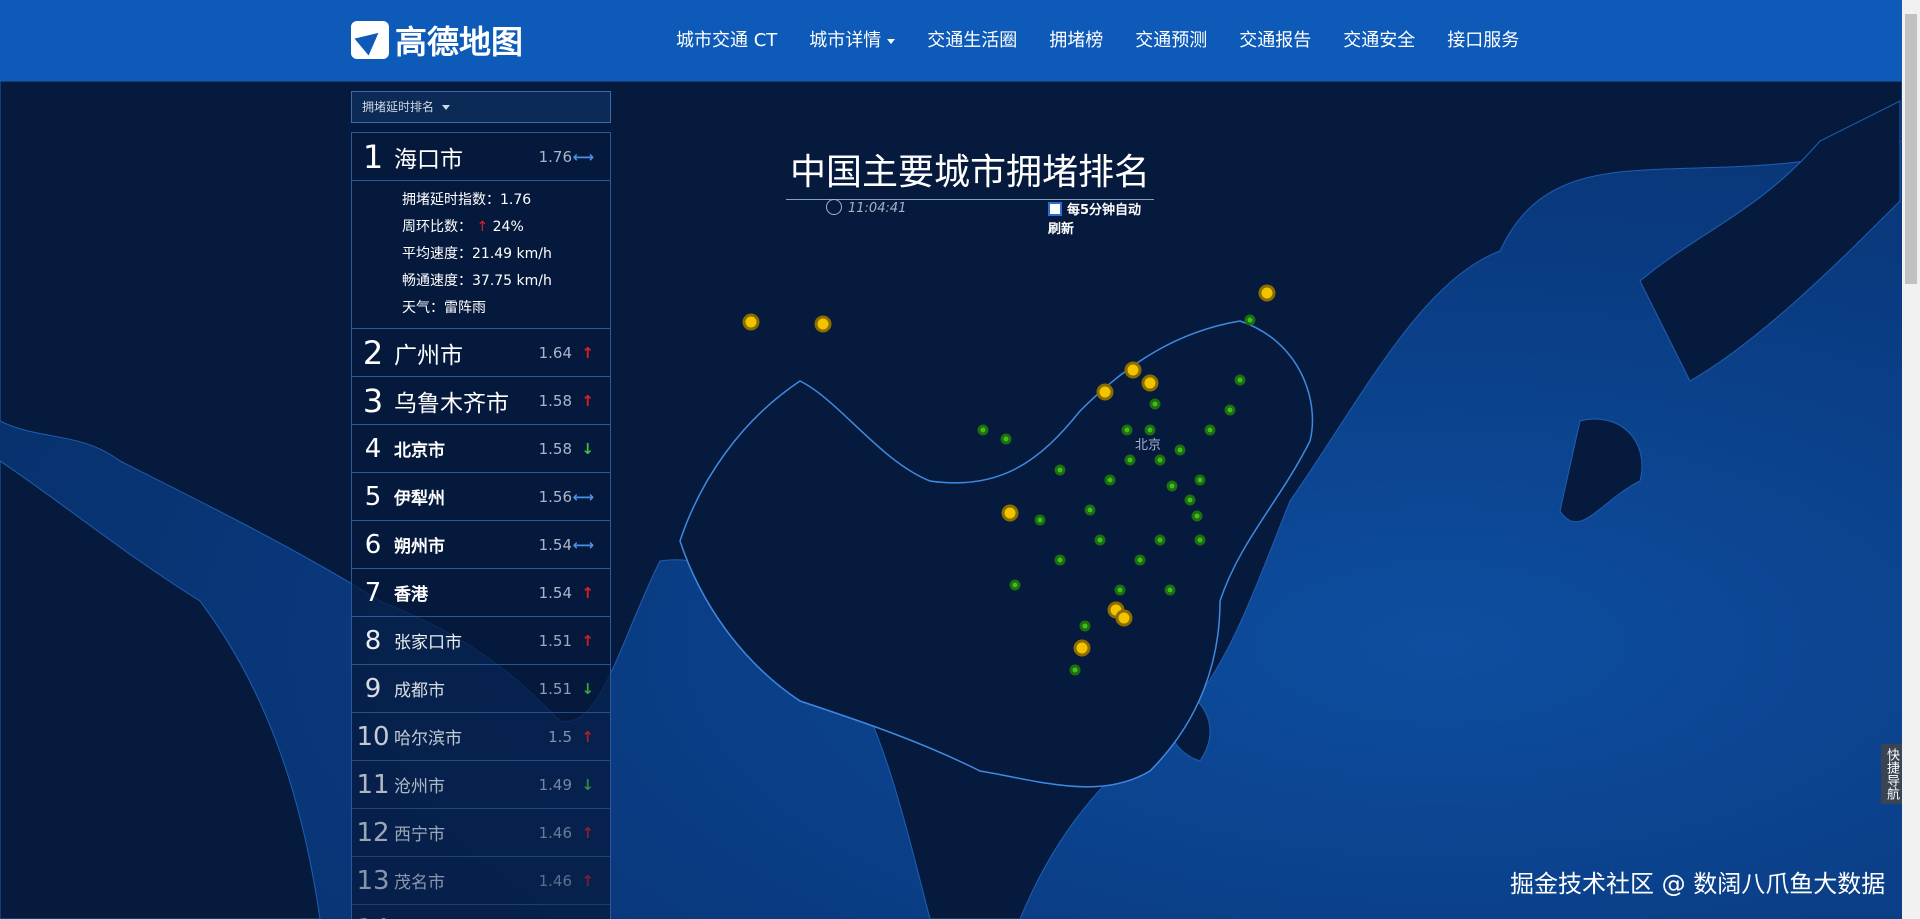  I want to click on rank-number: 11, so click(373, 784).